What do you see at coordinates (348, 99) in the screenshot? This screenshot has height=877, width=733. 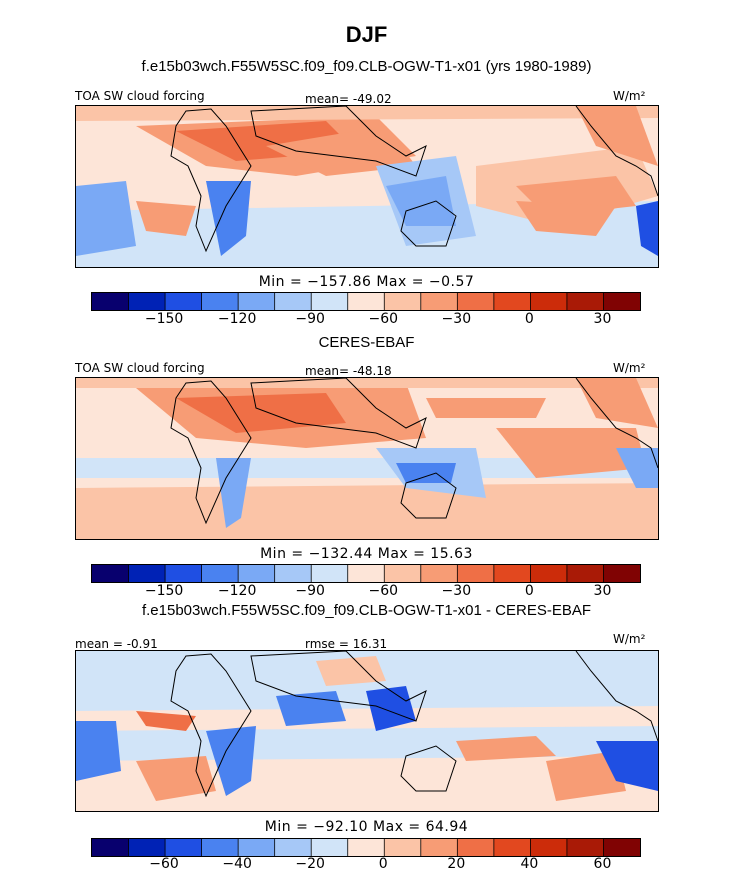 I see `panel1-mean-label: mean= -49.02` at bounding box center [348, 99].